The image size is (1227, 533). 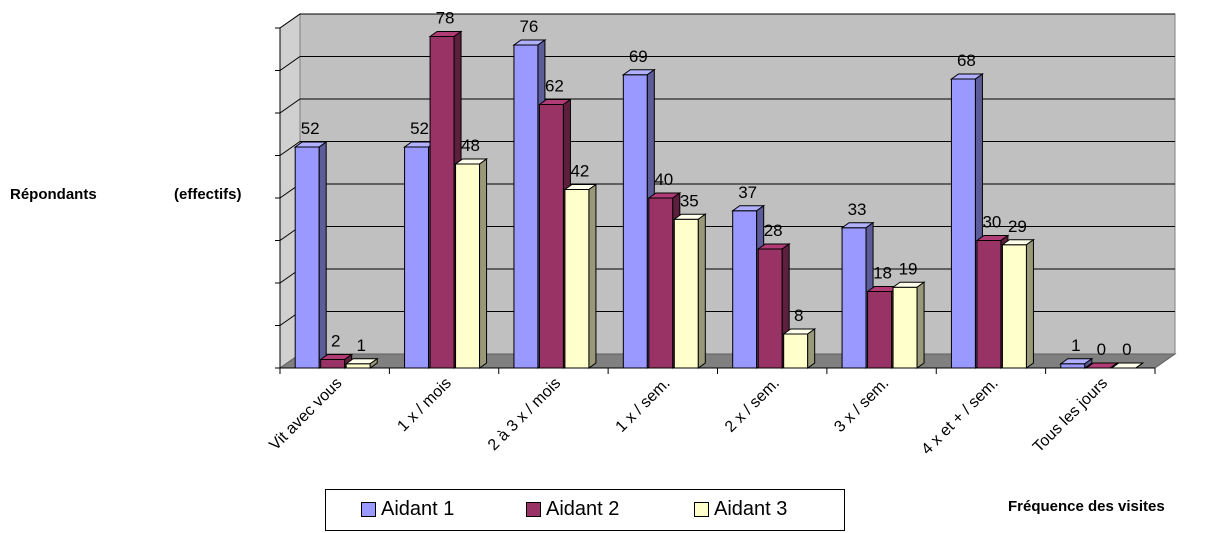 What do you see at coordinates (1070, 415) in the screenshot?
I see `x-tick-label-tous-les-jours: Tous les jours` at bounding box center [1070, 415].